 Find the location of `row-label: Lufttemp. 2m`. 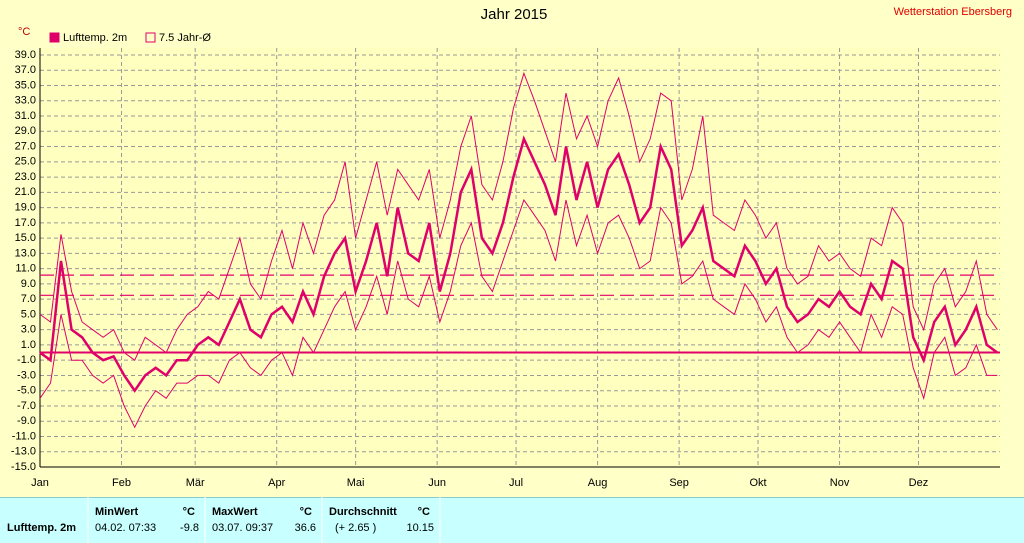

row-label: Lufttemp. 2m is located at coordinates (41, 528).